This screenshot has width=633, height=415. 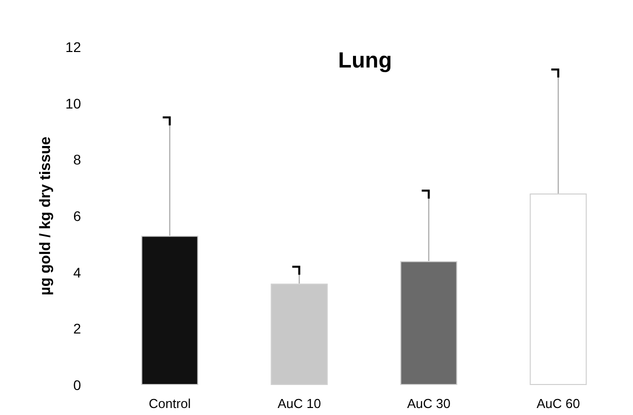 What do you see at coordinates (299, 403) in the screenshot?
I see `x-tick-label: AuC 10` at bounding box center [299, 403].